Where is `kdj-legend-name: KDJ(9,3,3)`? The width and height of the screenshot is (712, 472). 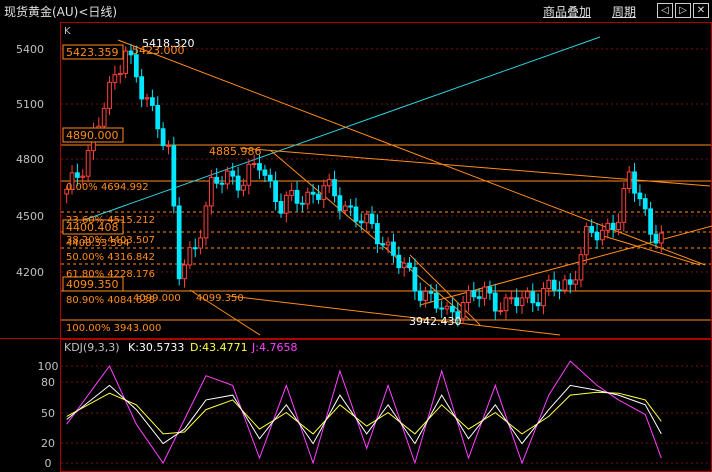 kdj-legend-name: KDJ(9,3,3) is located at coordinates (92, 347).